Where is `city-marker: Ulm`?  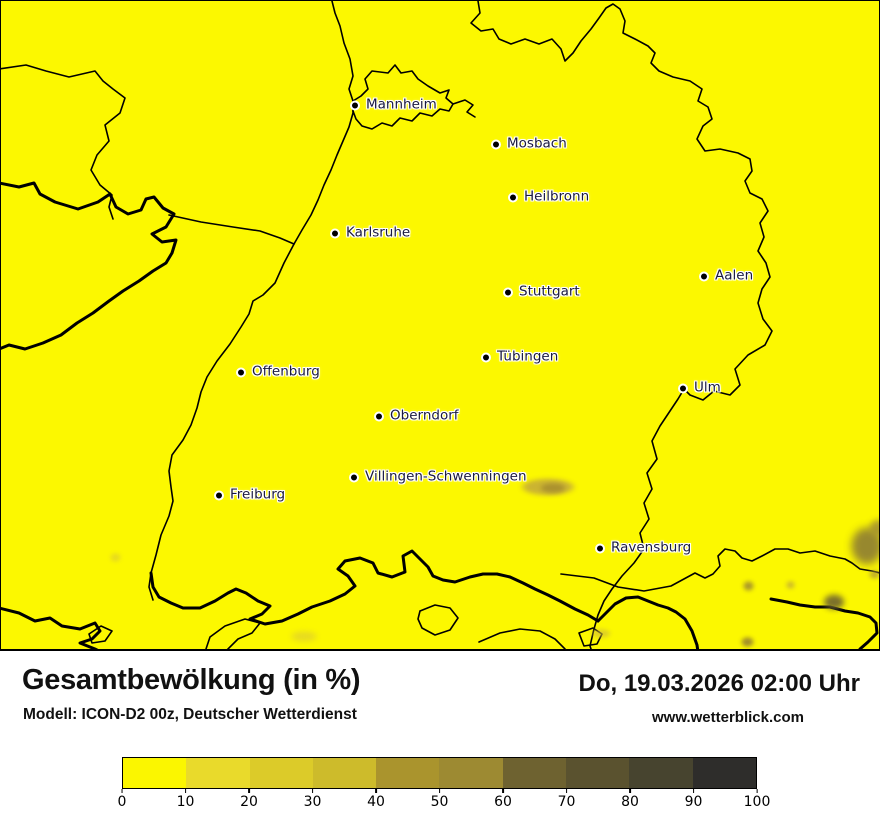 city-marker: Ulm is located at coordinates (699, 387).